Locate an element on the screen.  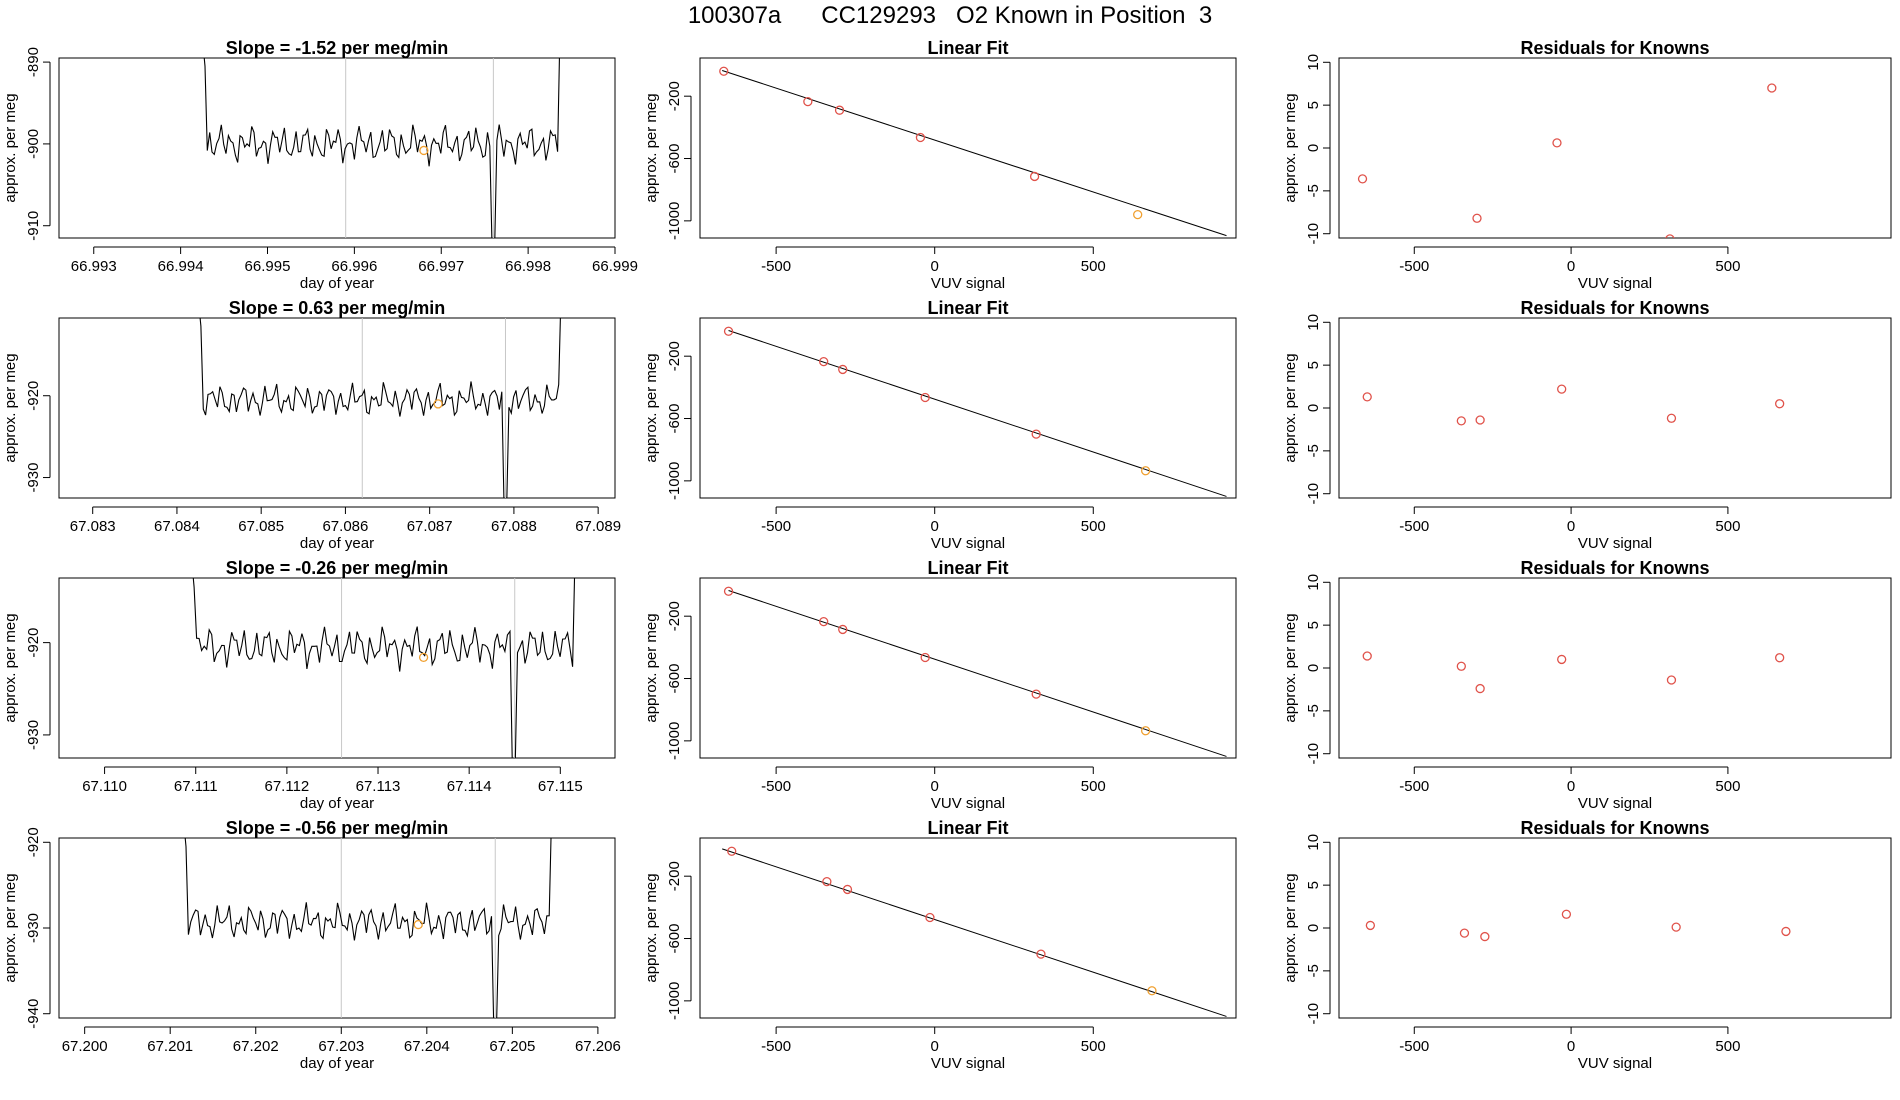
panel-title: Slope = -0.26 per meg/min is located at coordinates (337, 568).